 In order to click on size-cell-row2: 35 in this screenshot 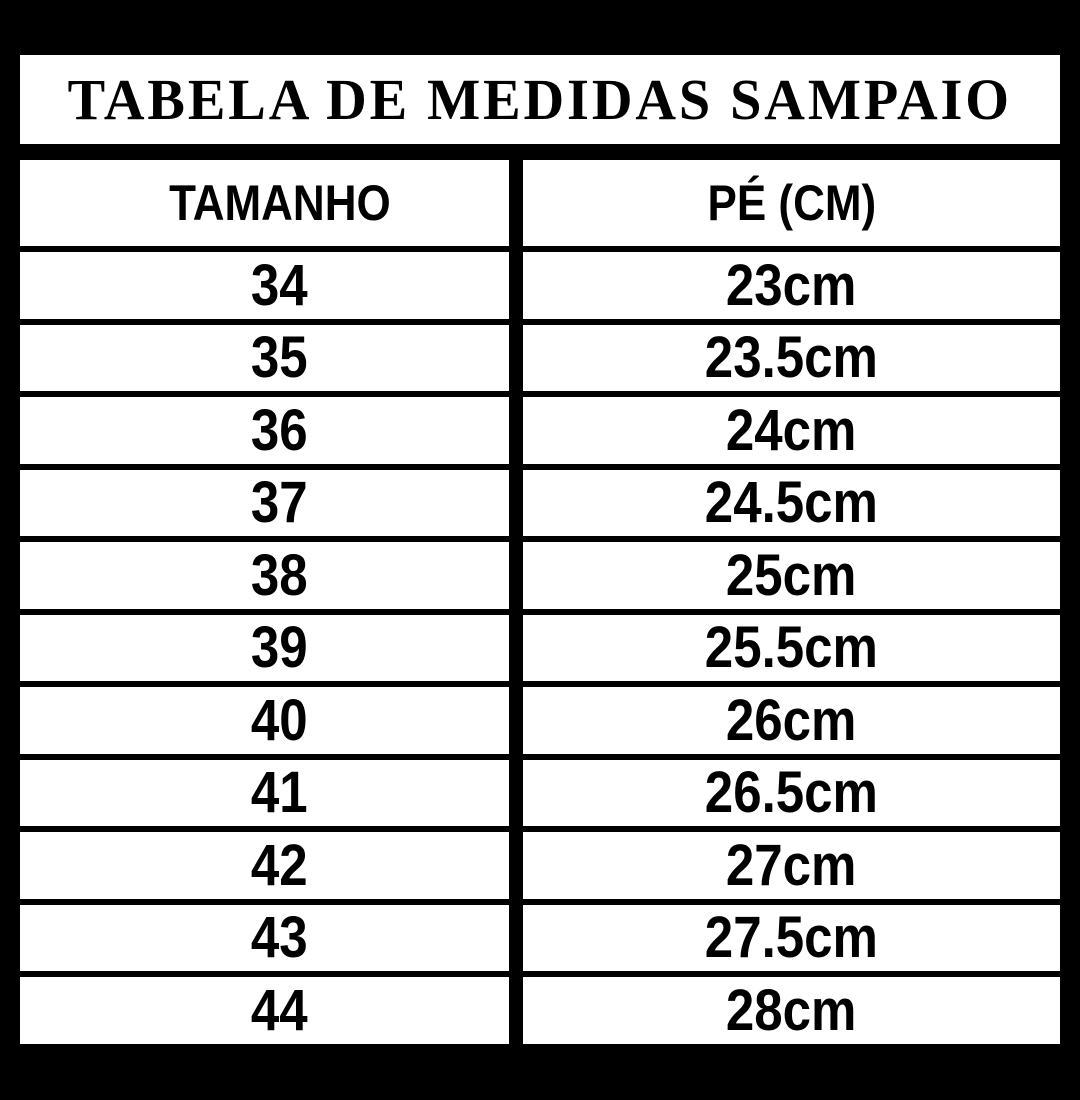, I will do `click(264, 357)`.